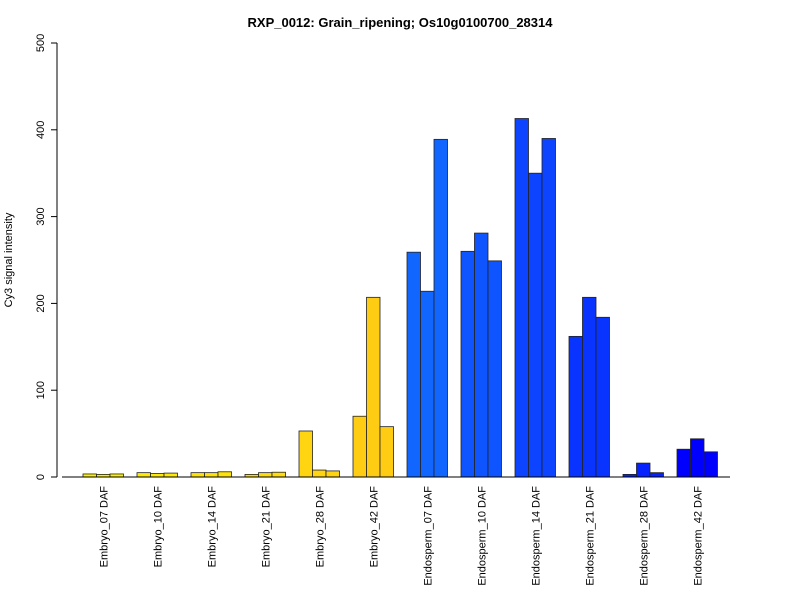 The width and height of the screenshot is (800, 600). Describe the element at coordinates (46, 257) in the screenshot. I see `y-axis: 0 100 200 300 400 500` at that location.